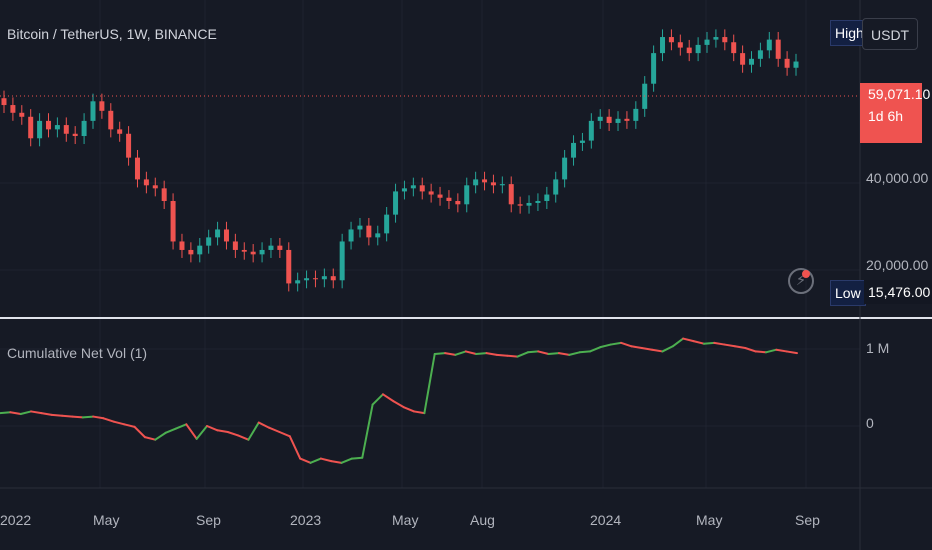  I want to click on chart-title: Bitcoin / TetherUS, 1W, BINANCE, so click(112, 34).